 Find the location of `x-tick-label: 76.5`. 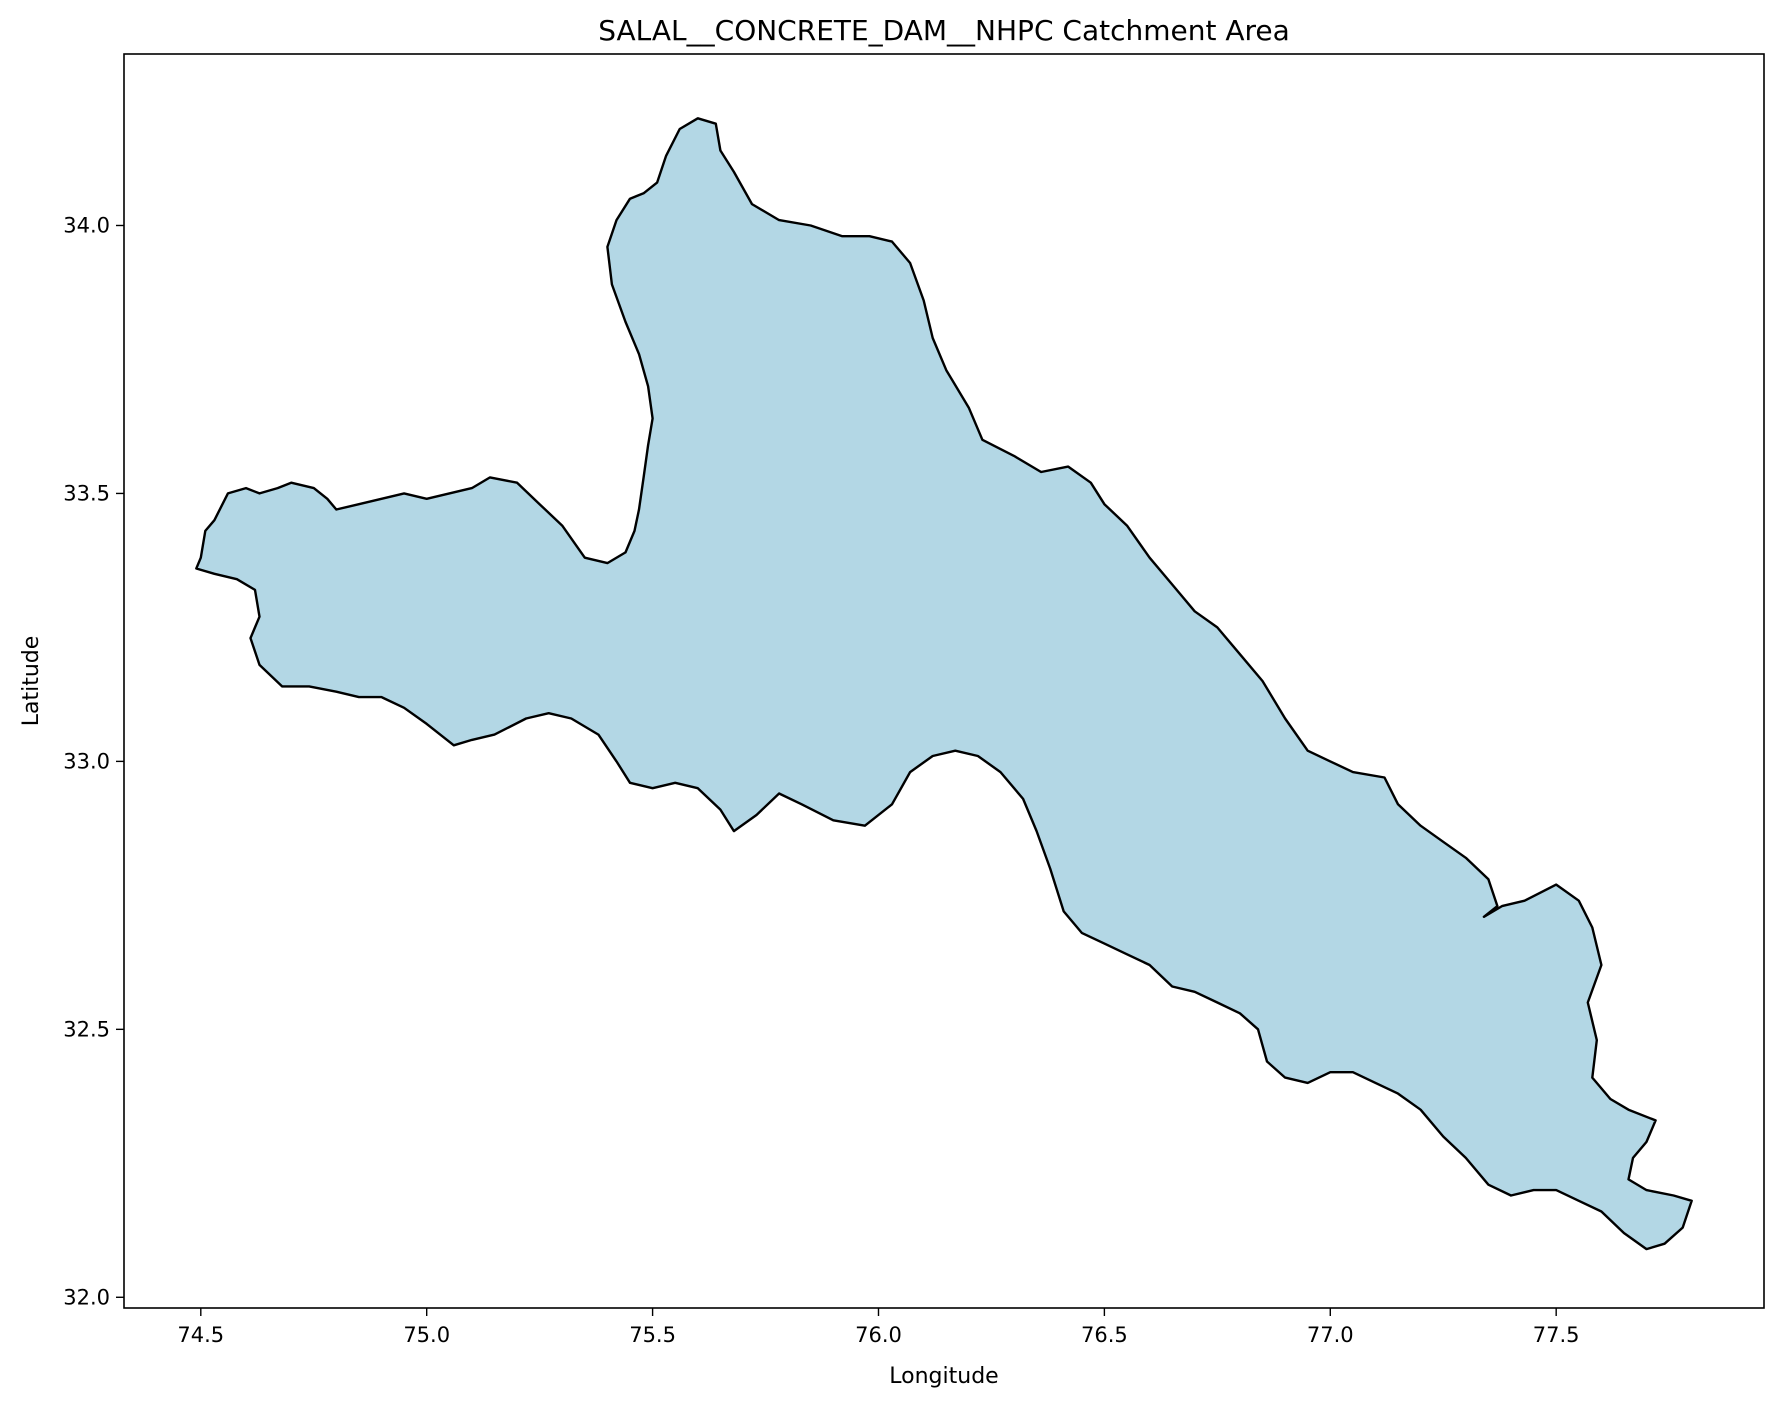

x-tick-label: 76.5 is located at coordinates (1104, 1335).